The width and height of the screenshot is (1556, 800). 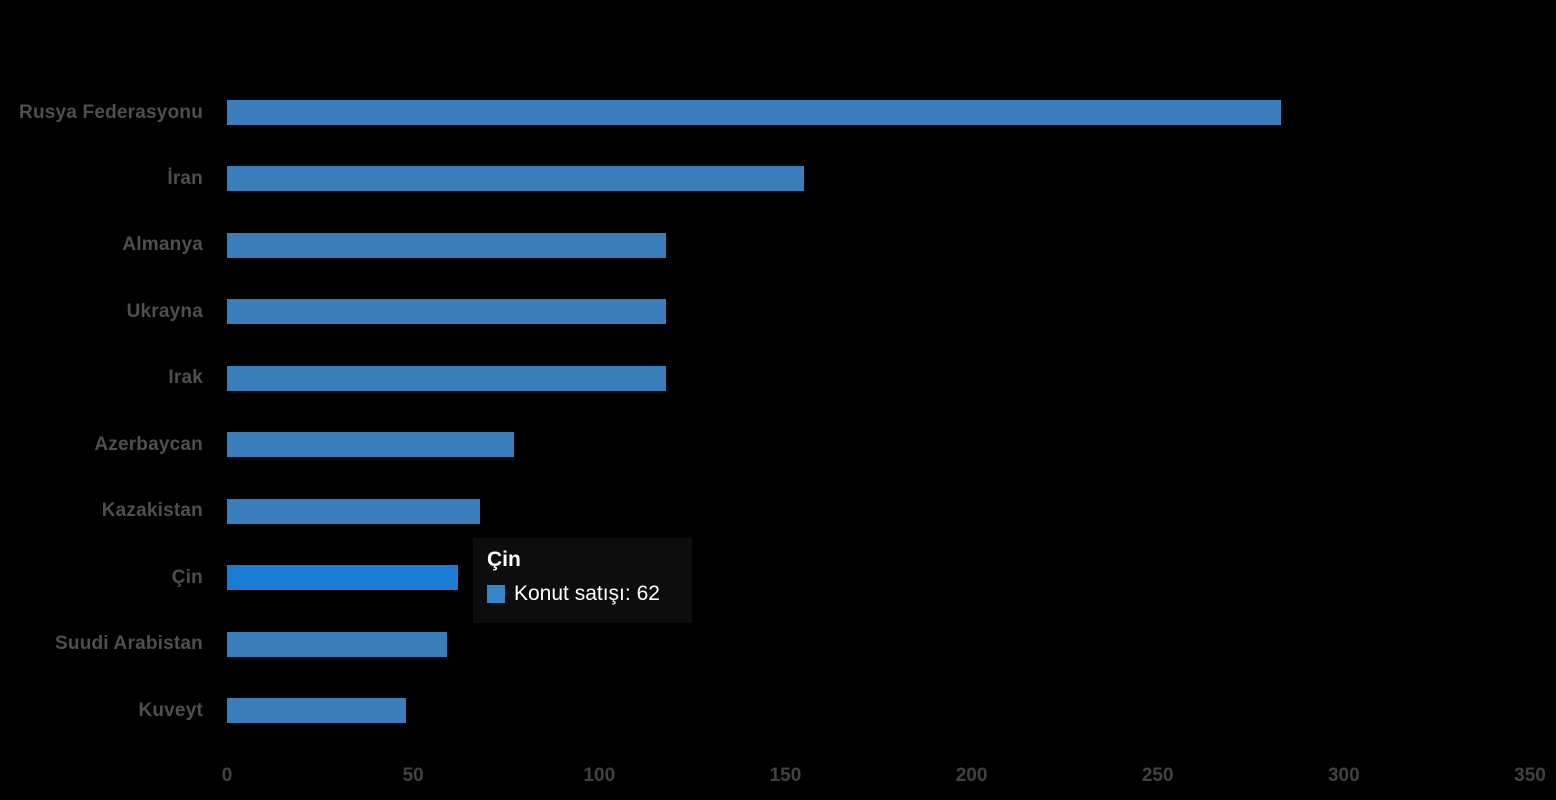 I want to click on x-tick-label: 100, so click(x=599, y=775).